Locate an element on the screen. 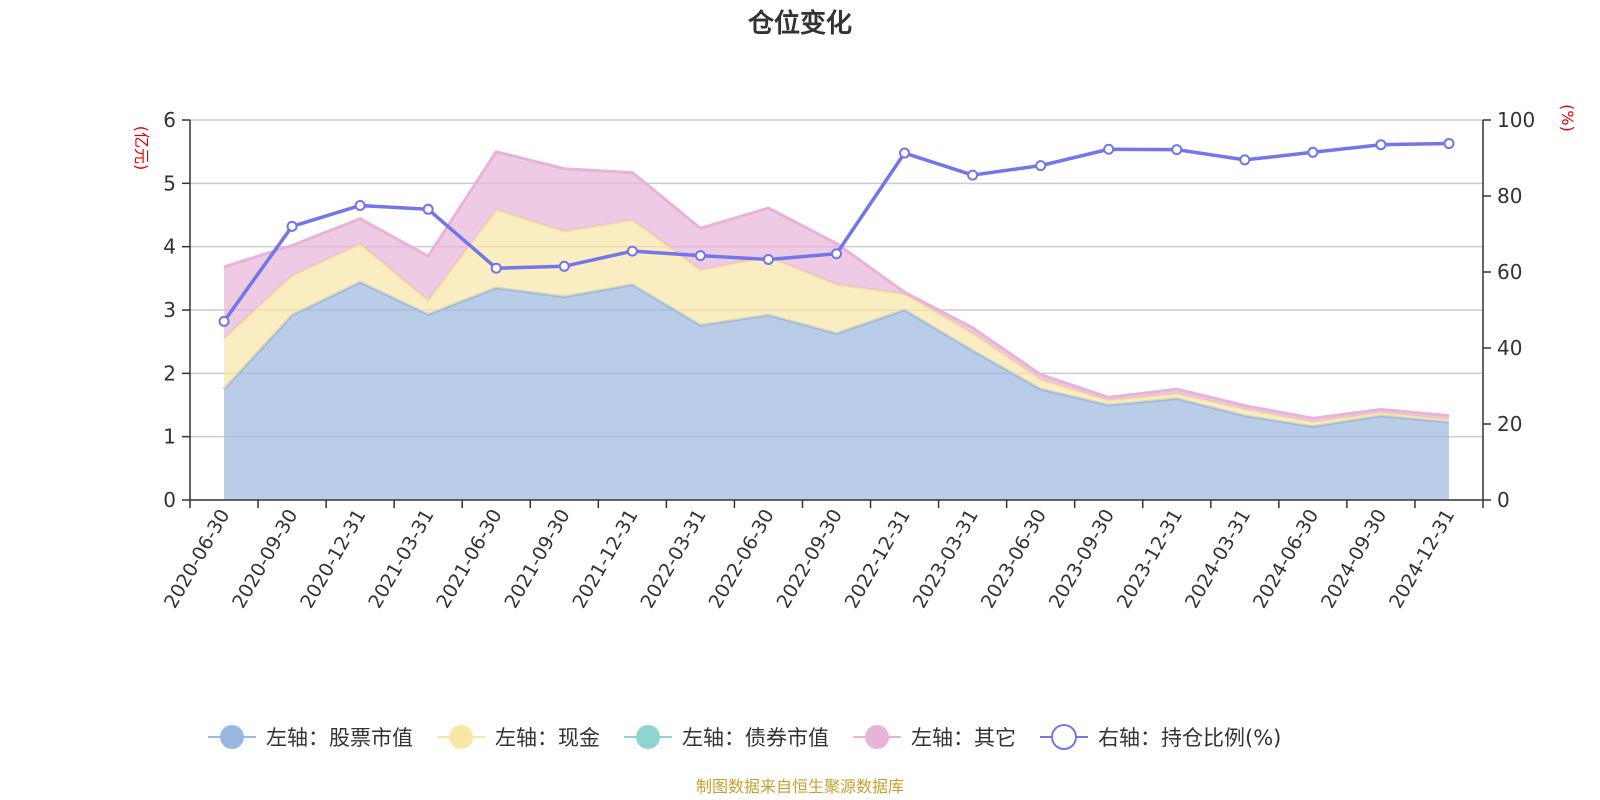  x-axis-tick-label: 2023-03-31 is located at coordinates (946, 558).